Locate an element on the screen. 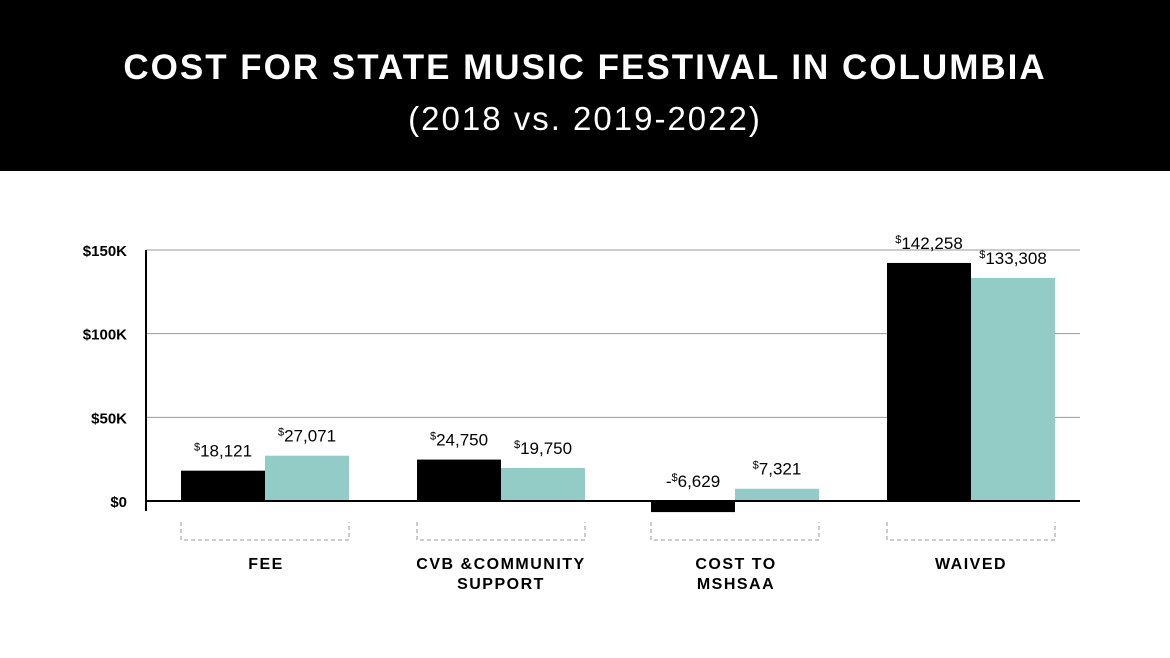  category-label: WAIVED is located at coordinates (971, 564).